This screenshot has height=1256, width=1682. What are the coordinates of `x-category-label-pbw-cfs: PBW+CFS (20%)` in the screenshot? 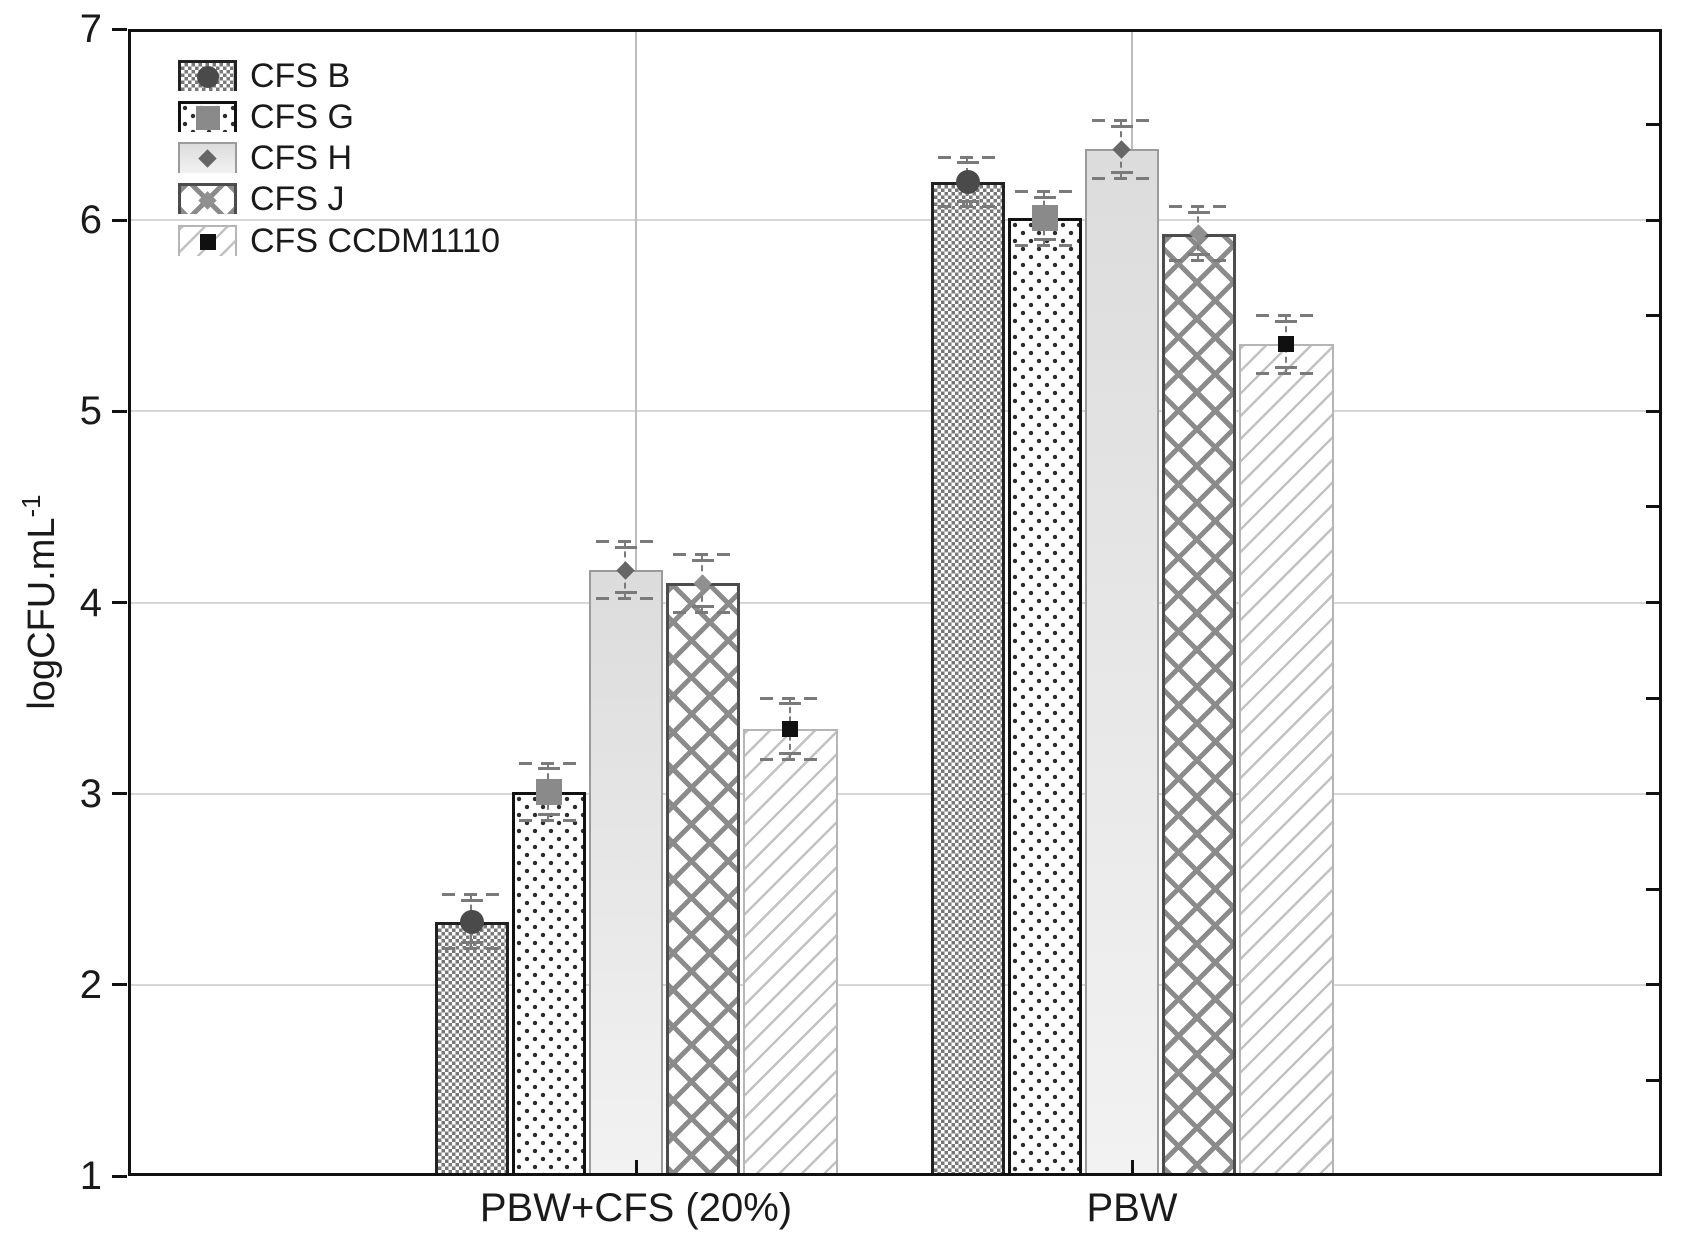 It's located at (636, 1208).